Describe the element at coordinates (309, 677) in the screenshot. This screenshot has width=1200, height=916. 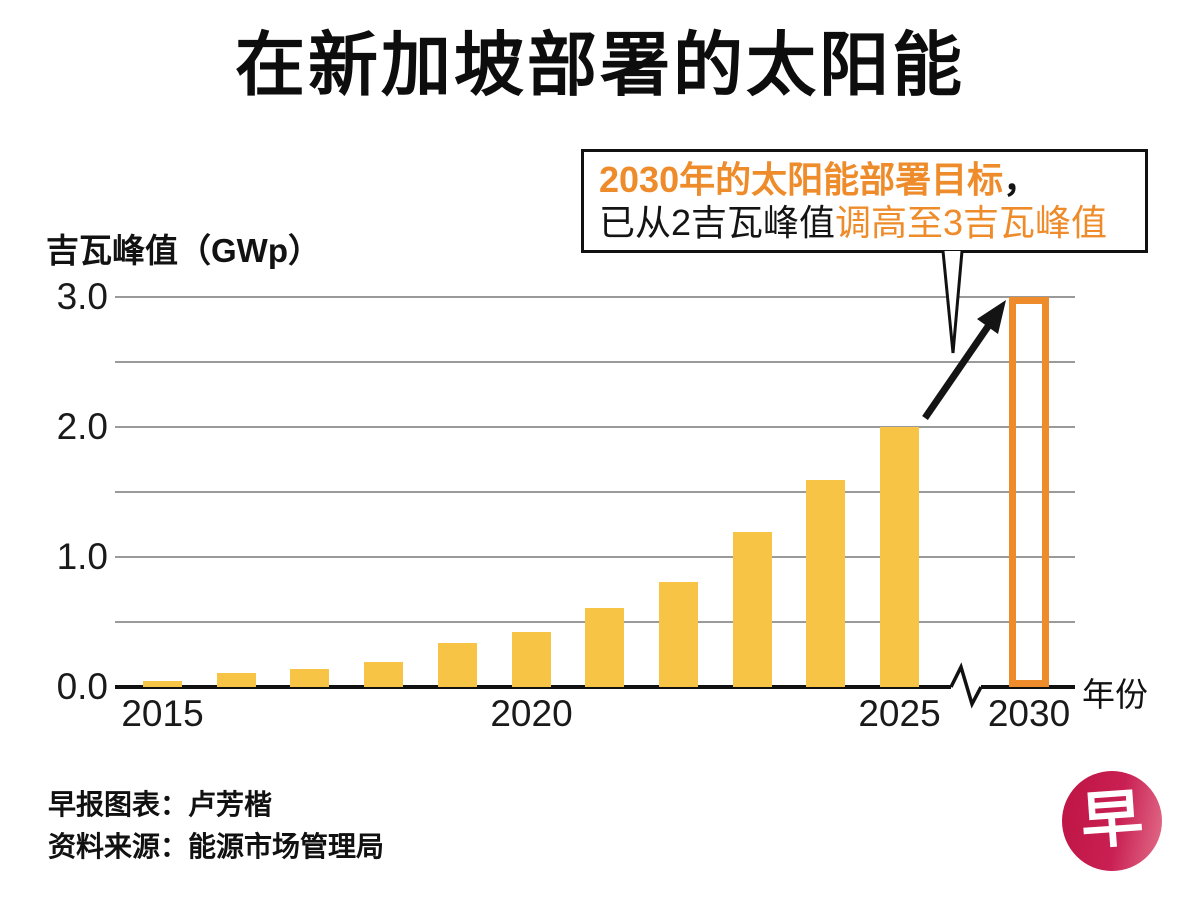
I see `bar-2017` at that location.